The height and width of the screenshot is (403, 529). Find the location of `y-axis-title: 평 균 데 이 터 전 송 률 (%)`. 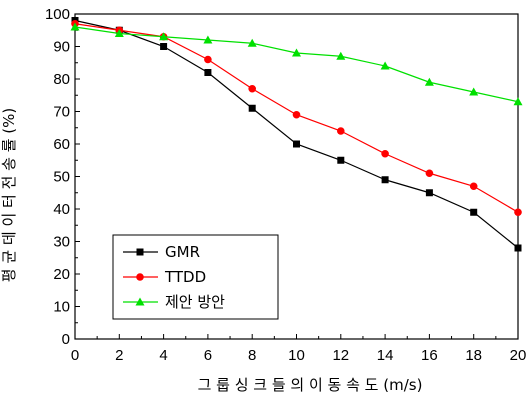

y-axis-title: 평 균 데 이 터 전 송 률 (%) is located at coordinates (9, 195).